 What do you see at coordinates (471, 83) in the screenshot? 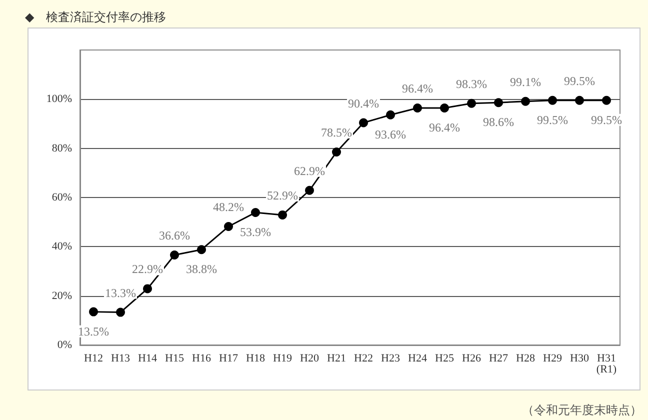
I see `data-label: 98.3%` at bounding box center [471, 83].